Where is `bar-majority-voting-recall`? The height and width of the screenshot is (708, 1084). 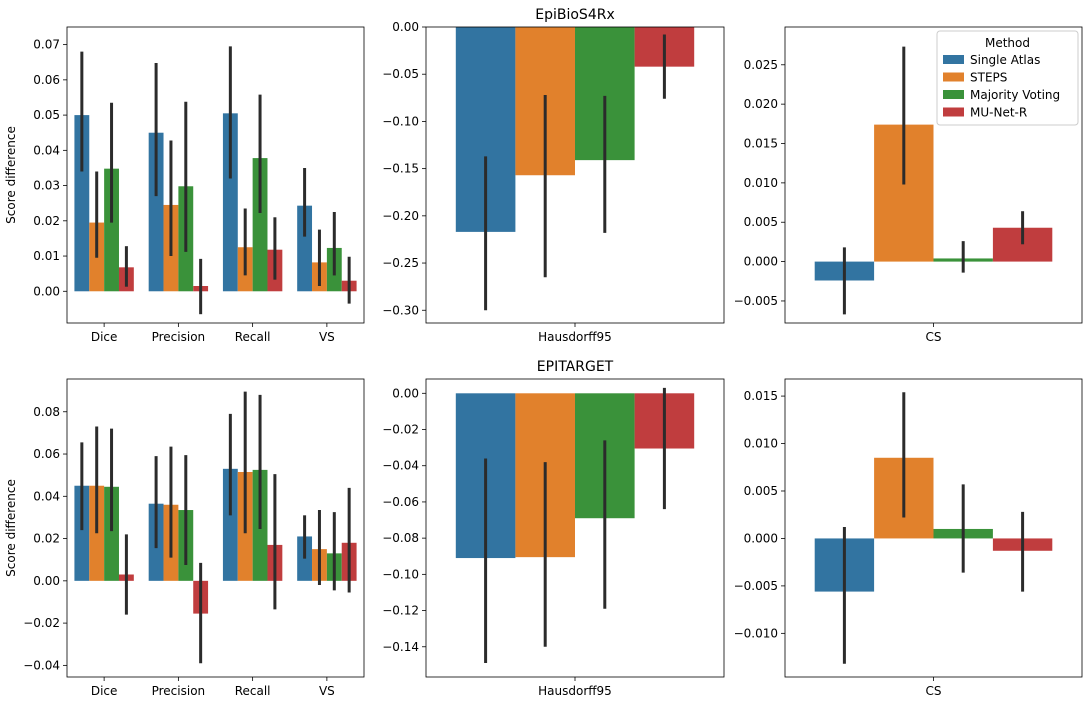 bar-majority-voting-recall is located at coordinates (260, 225).